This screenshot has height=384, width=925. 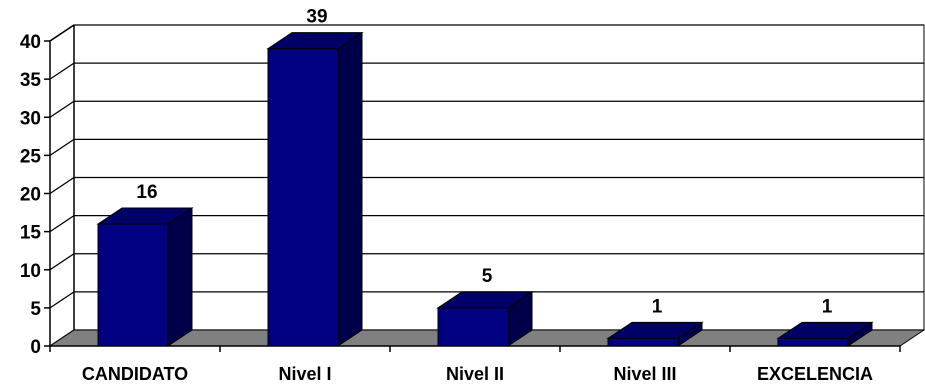 What do you see at coordinates (30, 118) in the screenshot?
I see `y-tick-label: 30` at bounding box center [30, 118].